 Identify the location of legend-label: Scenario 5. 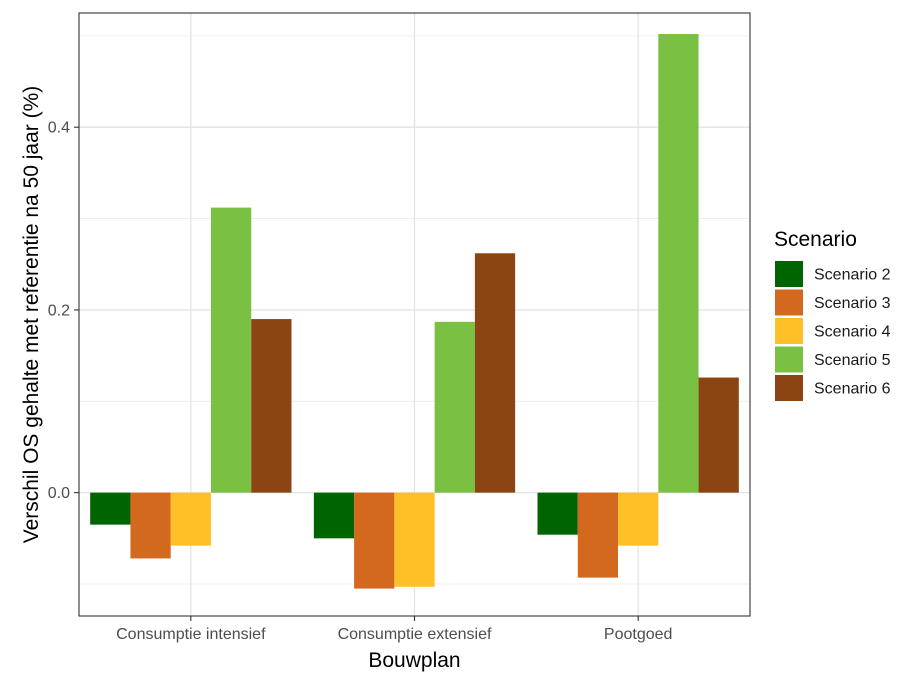
(852, 360).